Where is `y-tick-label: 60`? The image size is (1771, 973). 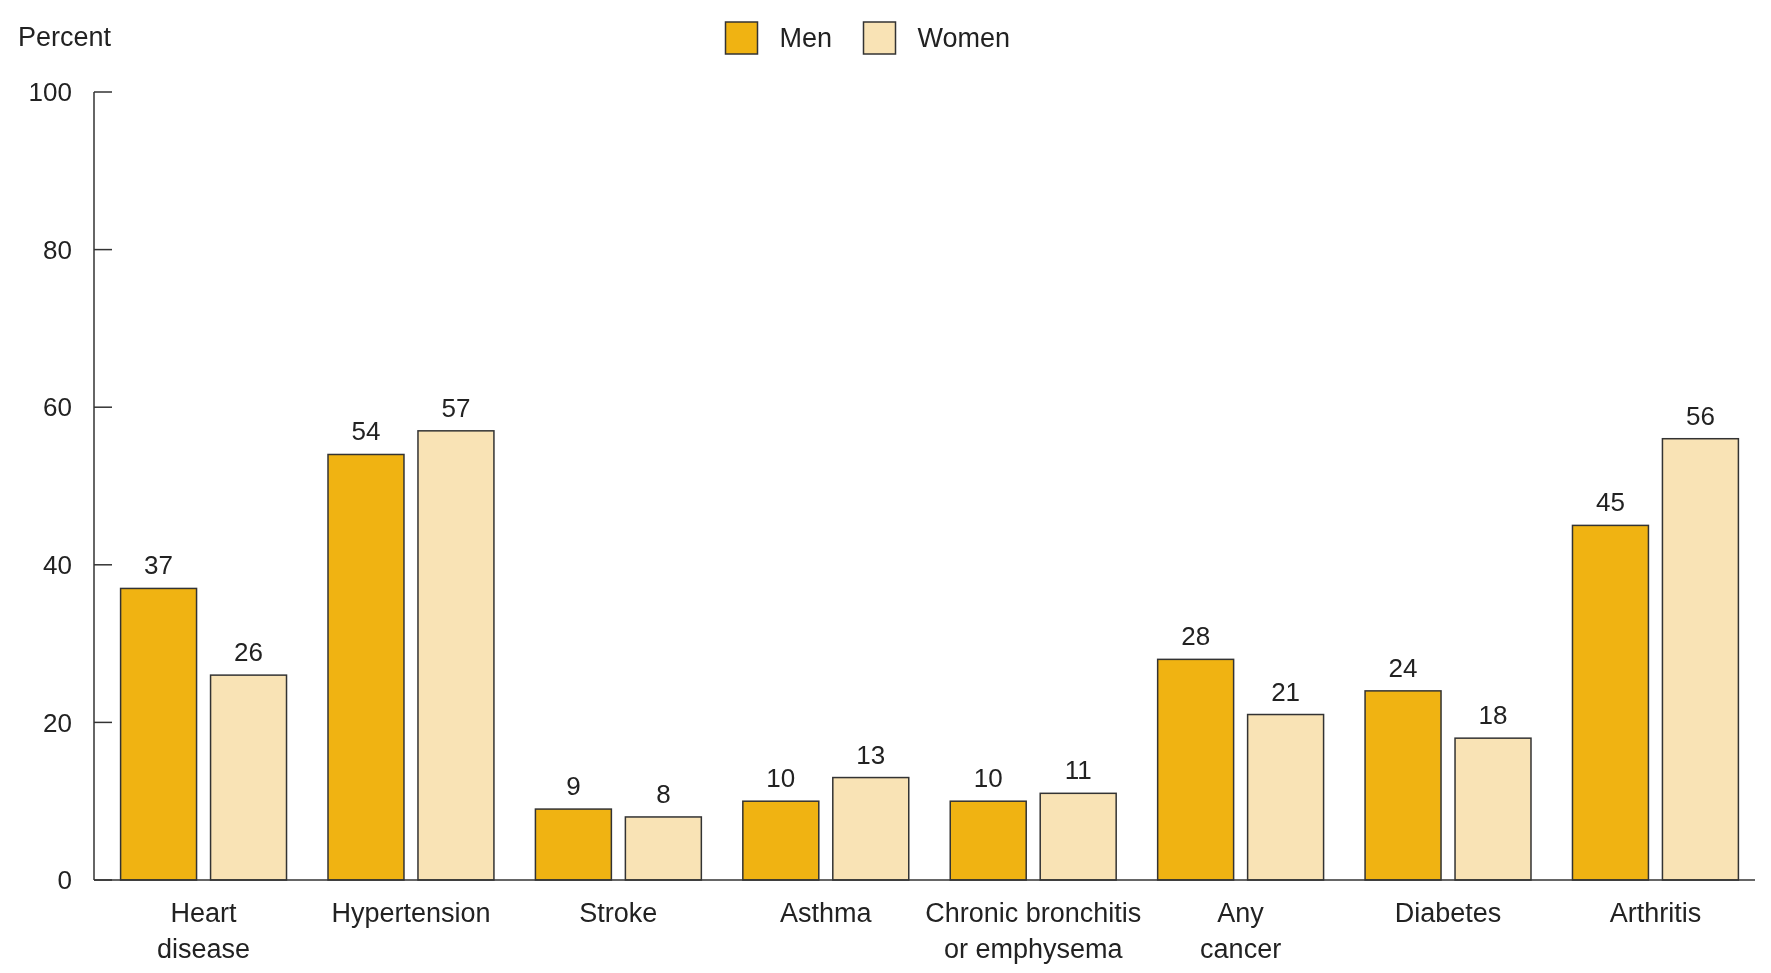
y-tick-label: 60 is located at coordinates (57, 407).